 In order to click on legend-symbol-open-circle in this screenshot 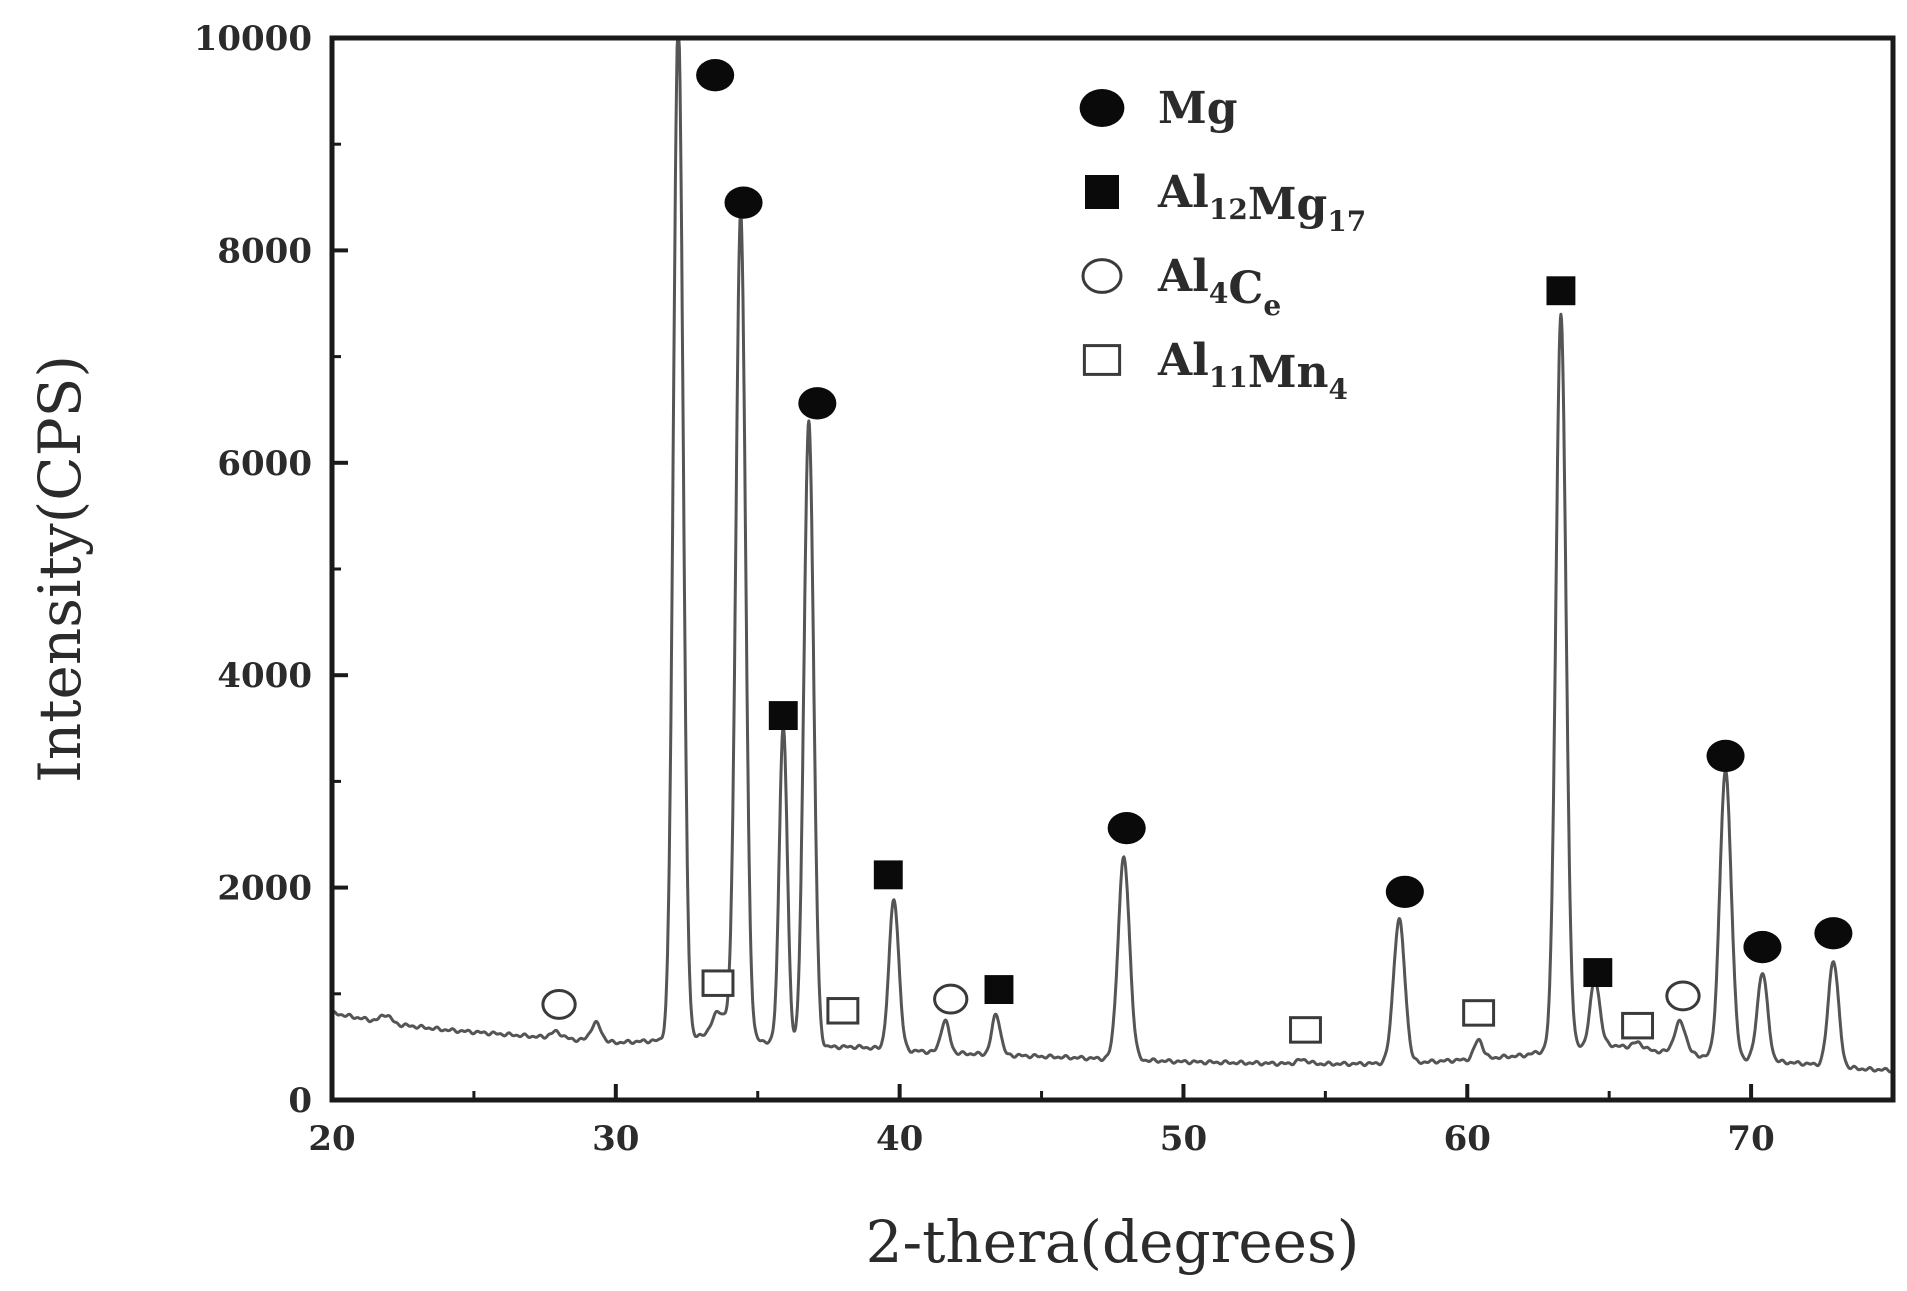, I will do `click(1102, 276)`.